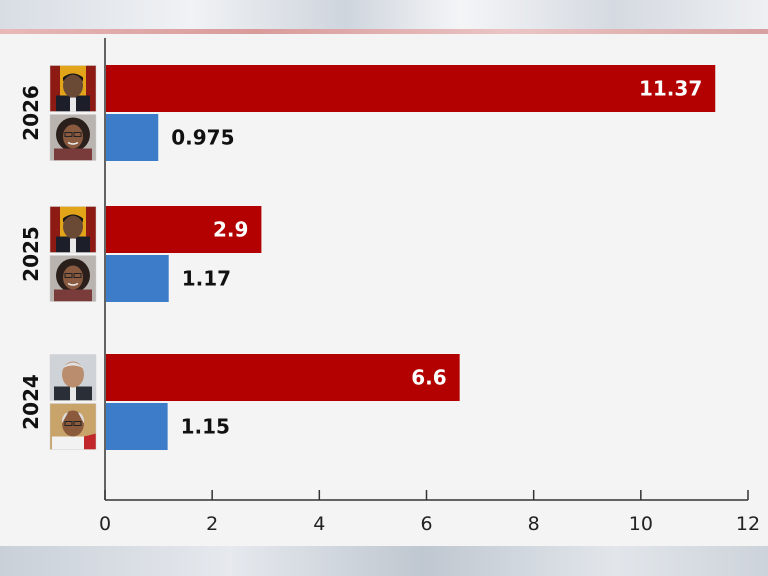  What do you see at coordinates (748, 524) in the screenshot?
I see `x-tick-label: 12` at bounding box center [748, 524].